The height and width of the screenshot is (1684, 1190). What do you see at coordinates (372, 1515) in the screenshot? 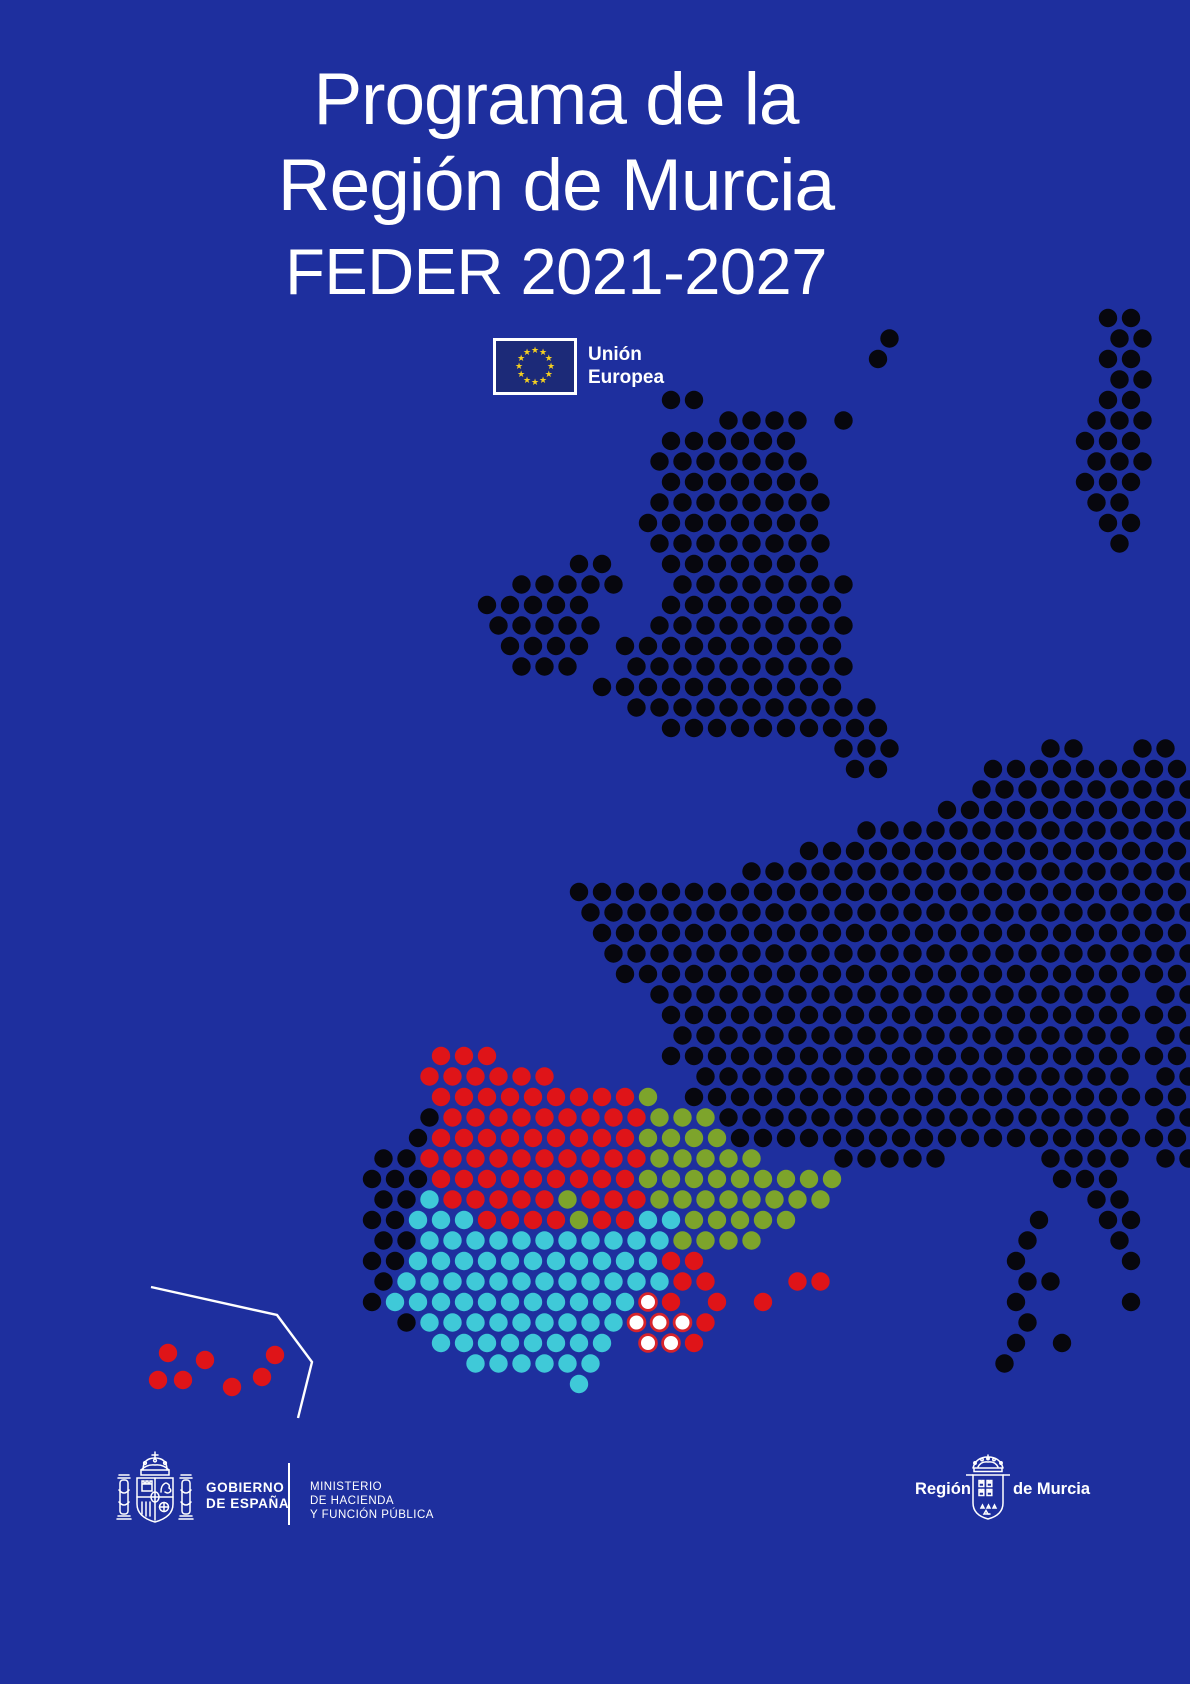
I see `ministerio-line-3: Y FUNCIÓN PÚBLICA` at bounding box center [372, 1515].